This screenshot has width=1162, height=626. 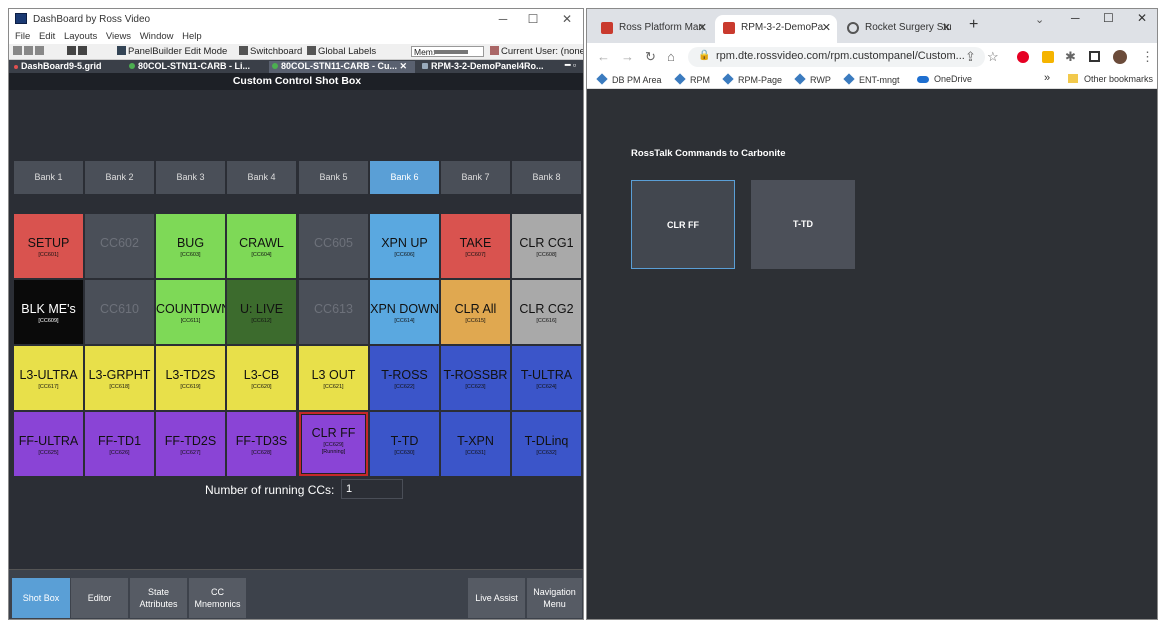 I want to click on bank-button-4: Bank 4, so click(x=261, y=177).